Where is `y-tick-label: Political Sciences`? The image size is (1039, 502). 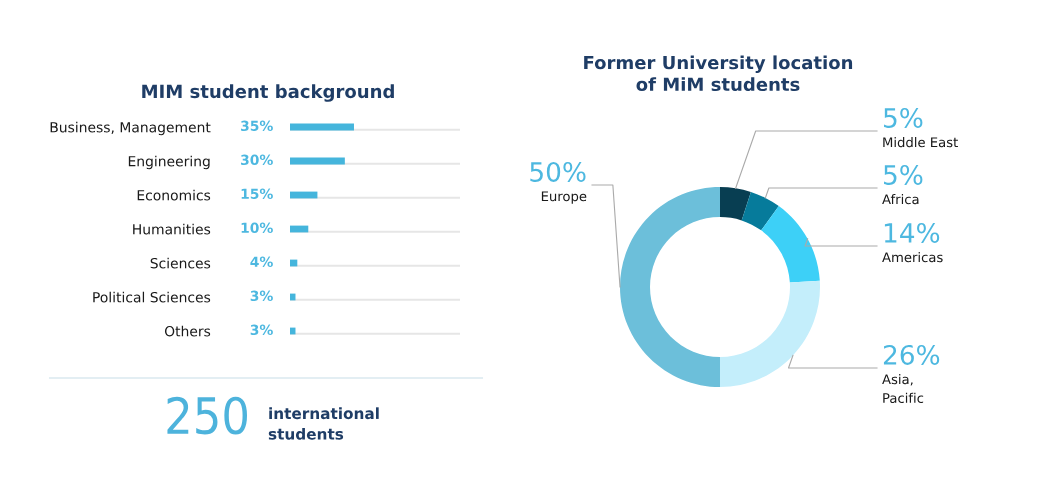 y-tick-label: Political Sciences is located at coordinates (152, 297).